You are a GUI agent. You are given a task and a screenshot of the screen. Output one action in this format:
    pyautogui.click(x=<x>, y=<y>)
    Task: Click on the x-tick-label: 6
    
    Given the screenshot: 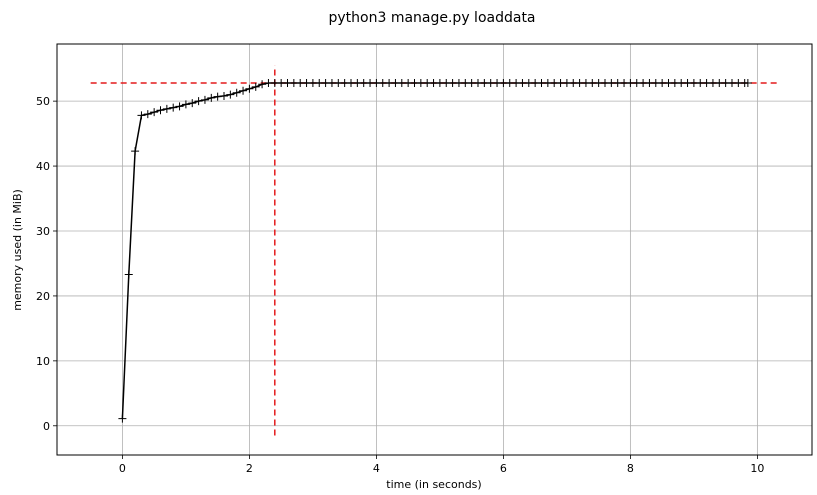 What is the action you would take?
    pyautogui.click(x=503, y=468)
    